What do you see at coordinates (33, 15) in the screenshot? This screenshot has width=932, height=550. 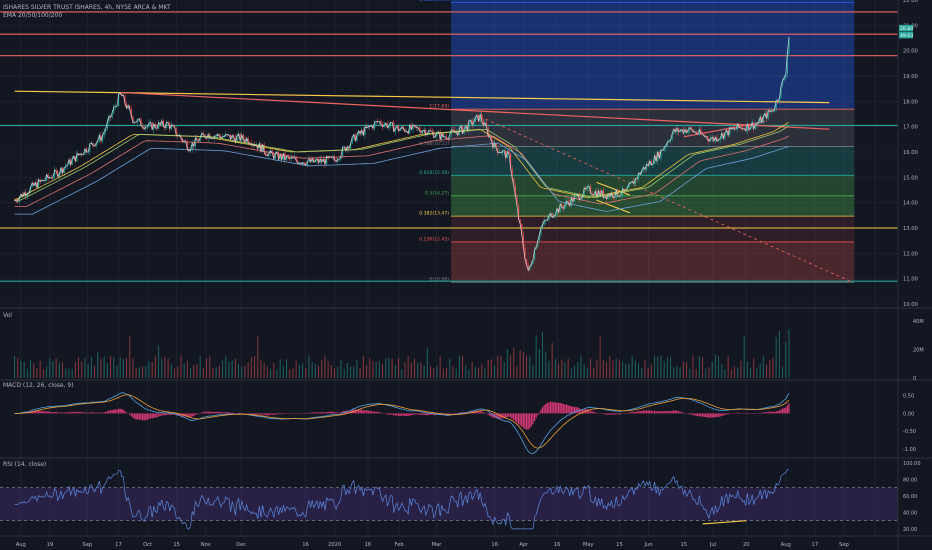 I see `ema-legend: EMA 20/50/100/200` at bounding box center [33, 15].